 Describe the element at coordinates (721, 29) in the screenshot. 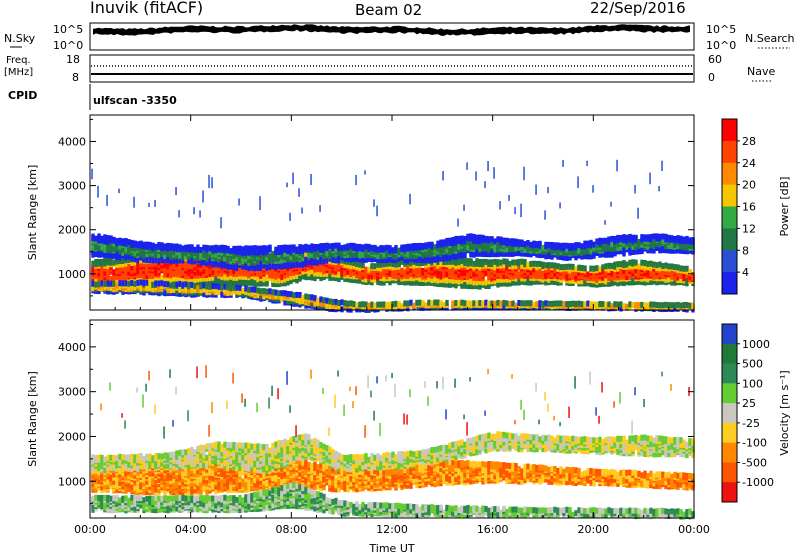

I see `noise-right-tick-top: 10^5` at that location.